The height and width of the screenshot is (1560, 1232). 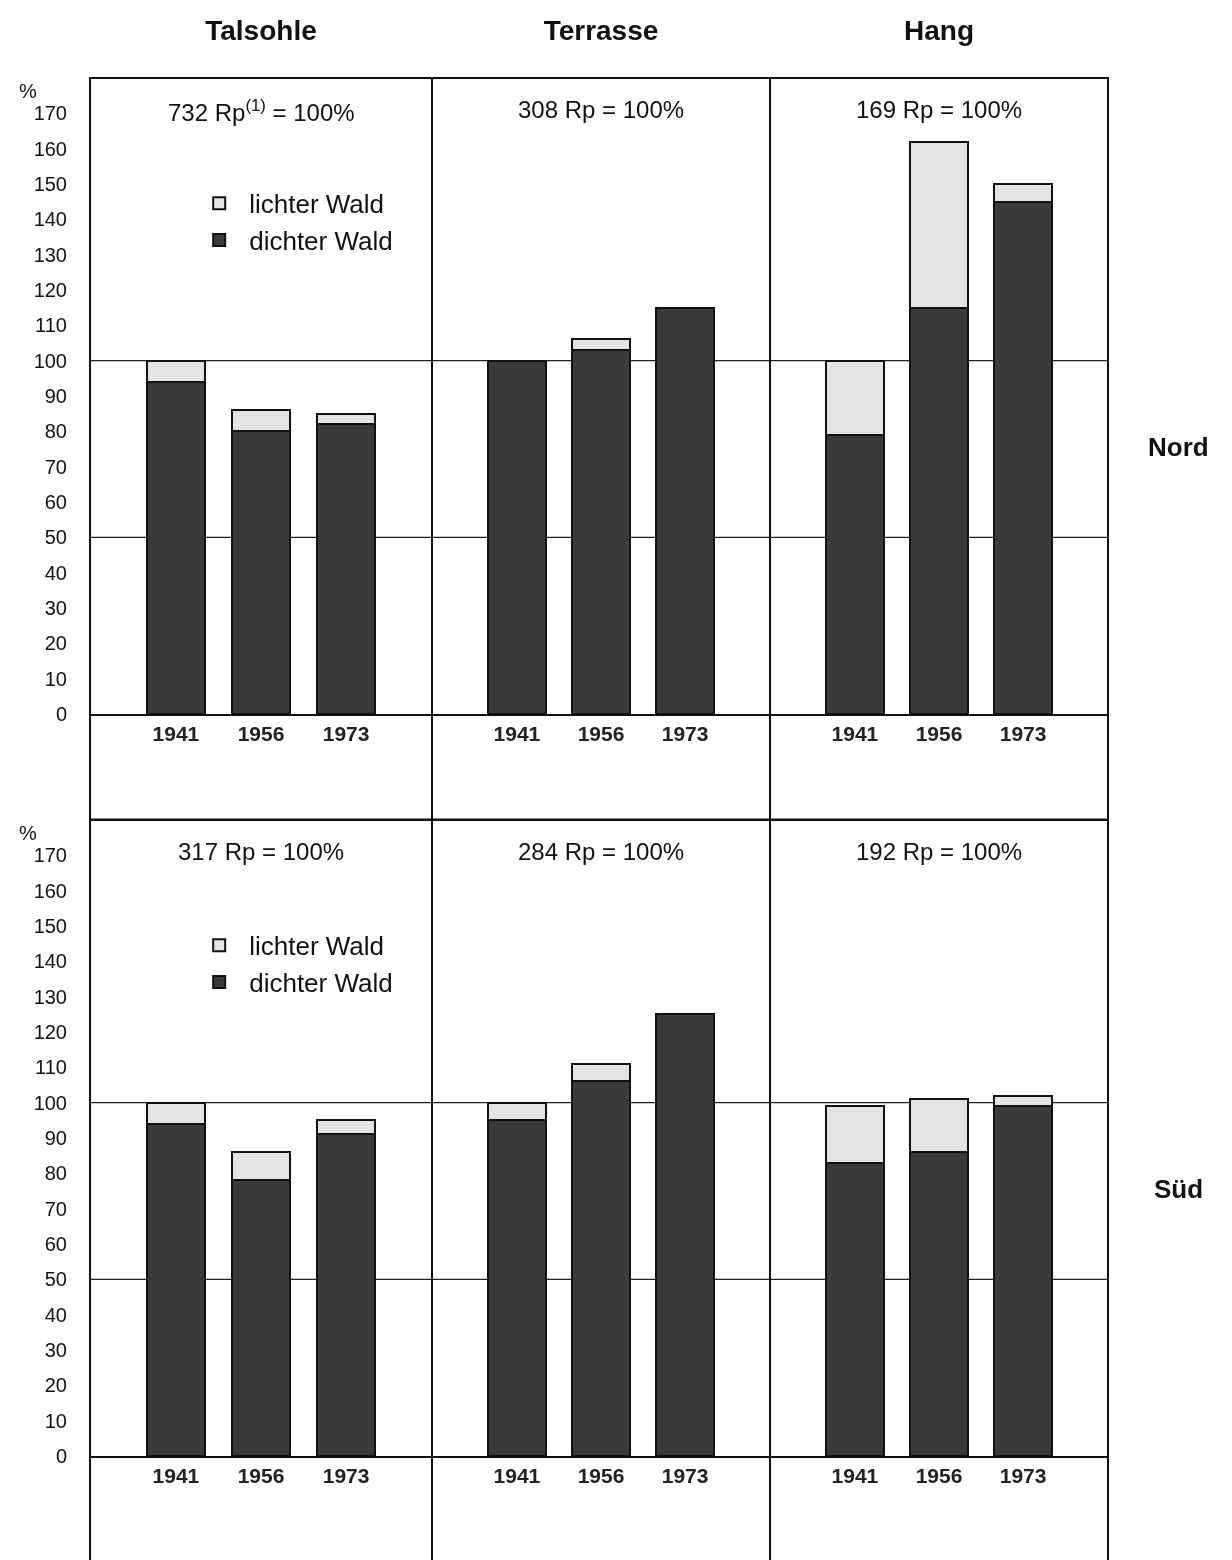 What do you see at coordinates (261, 30) in the screenshot?
I see `chart-title: Talsohle` at bounding box center [261, 30].